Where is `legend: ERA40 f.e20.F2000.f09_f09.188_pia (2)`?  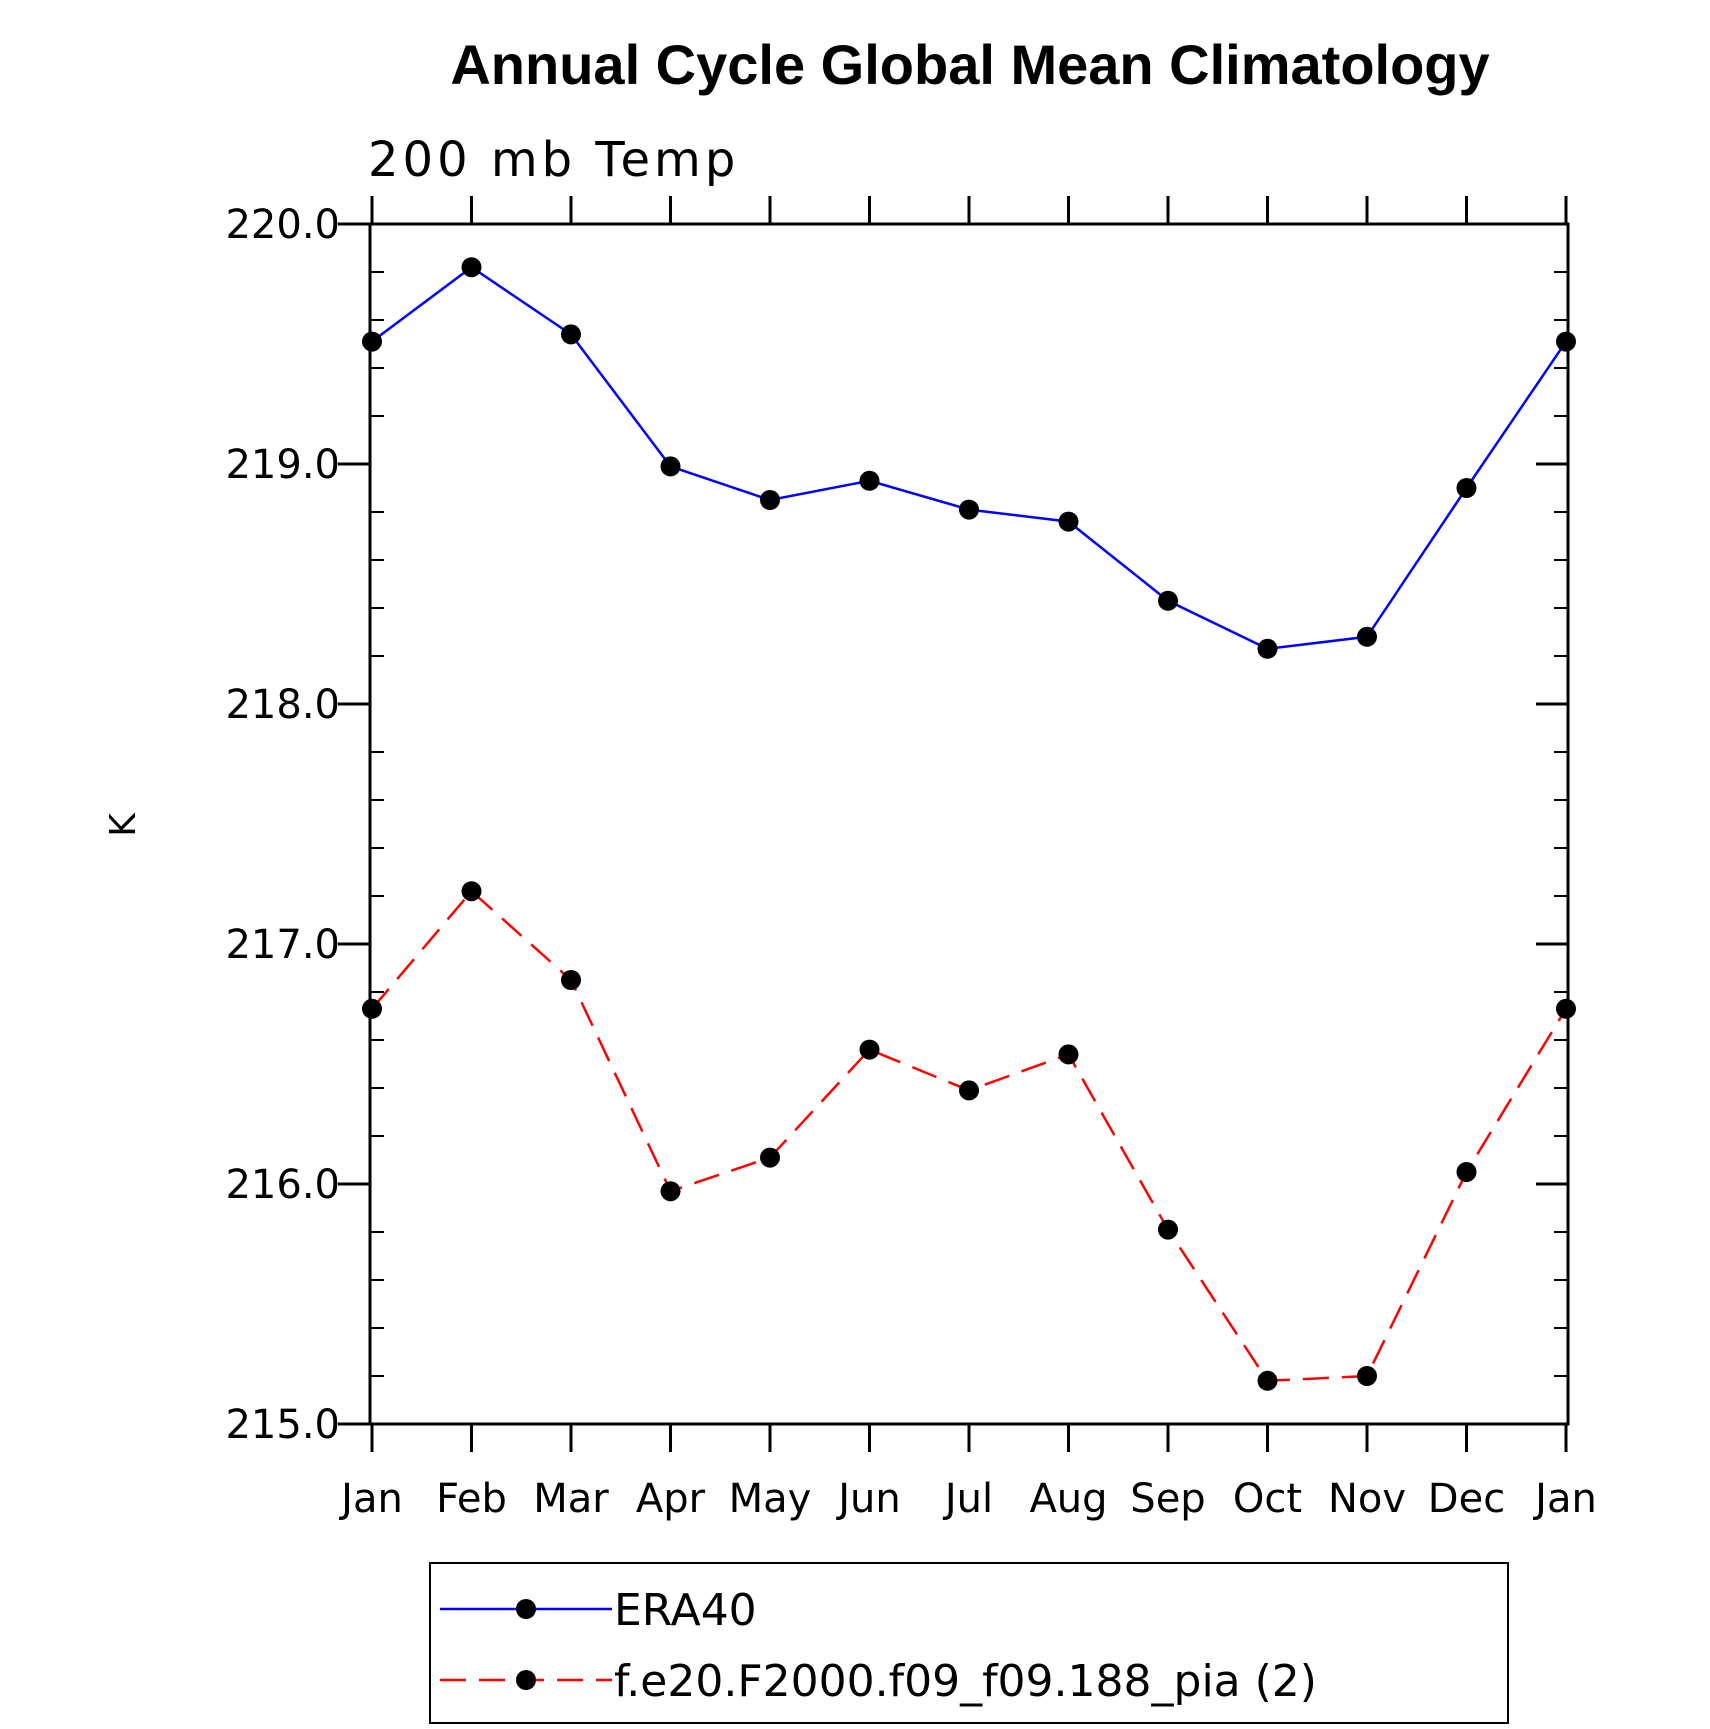 legend: ERA40 f.e20.F2000.f09_f09.188_pia (2) is located at coordinates (969, 1643).